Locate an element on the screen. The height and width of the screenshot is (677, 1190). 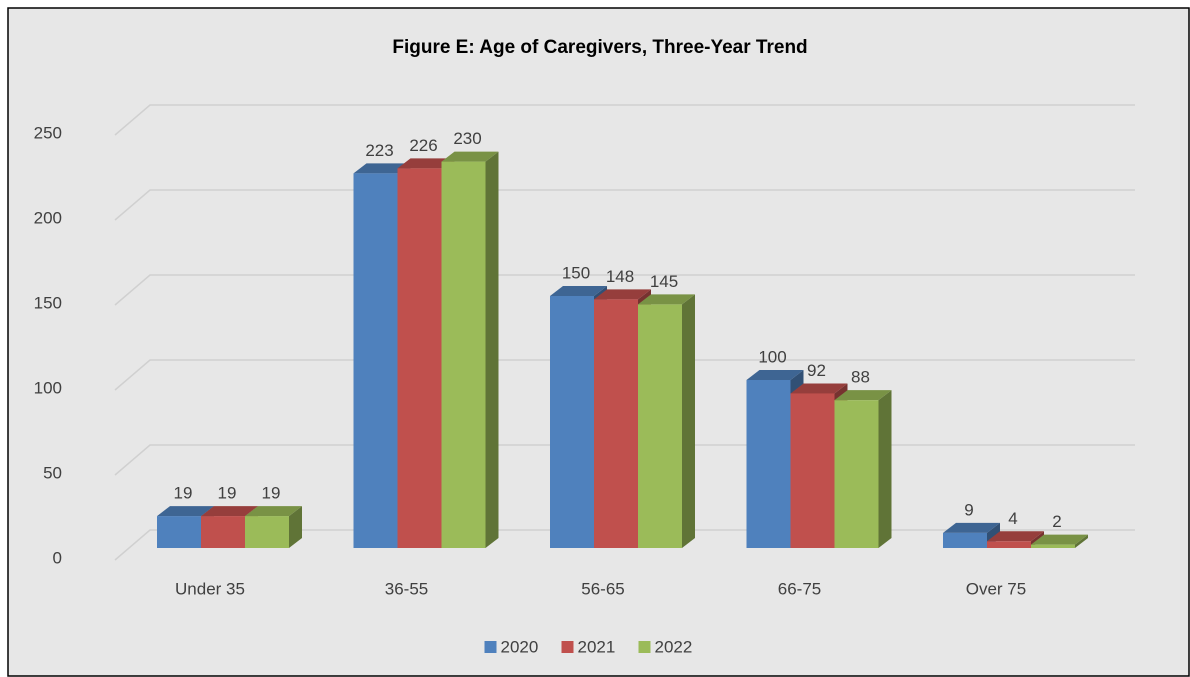
data-label: 226 is located at coordinates (423, 145).